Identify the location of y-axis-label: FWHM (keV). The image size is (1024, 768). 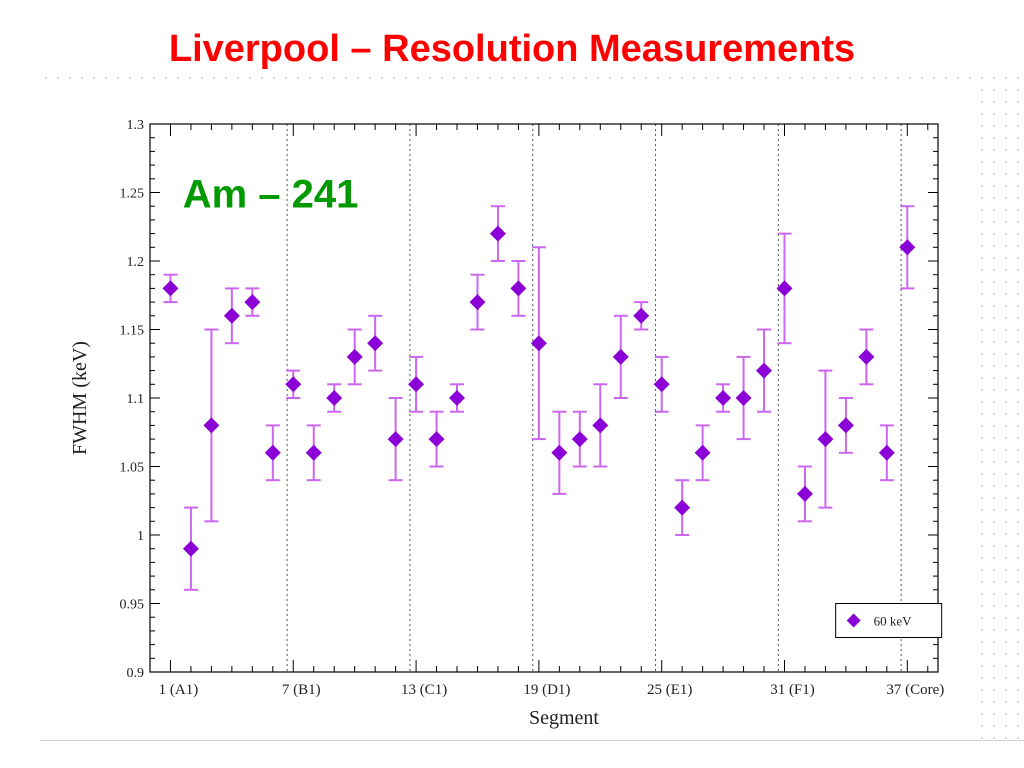
(80, 398).